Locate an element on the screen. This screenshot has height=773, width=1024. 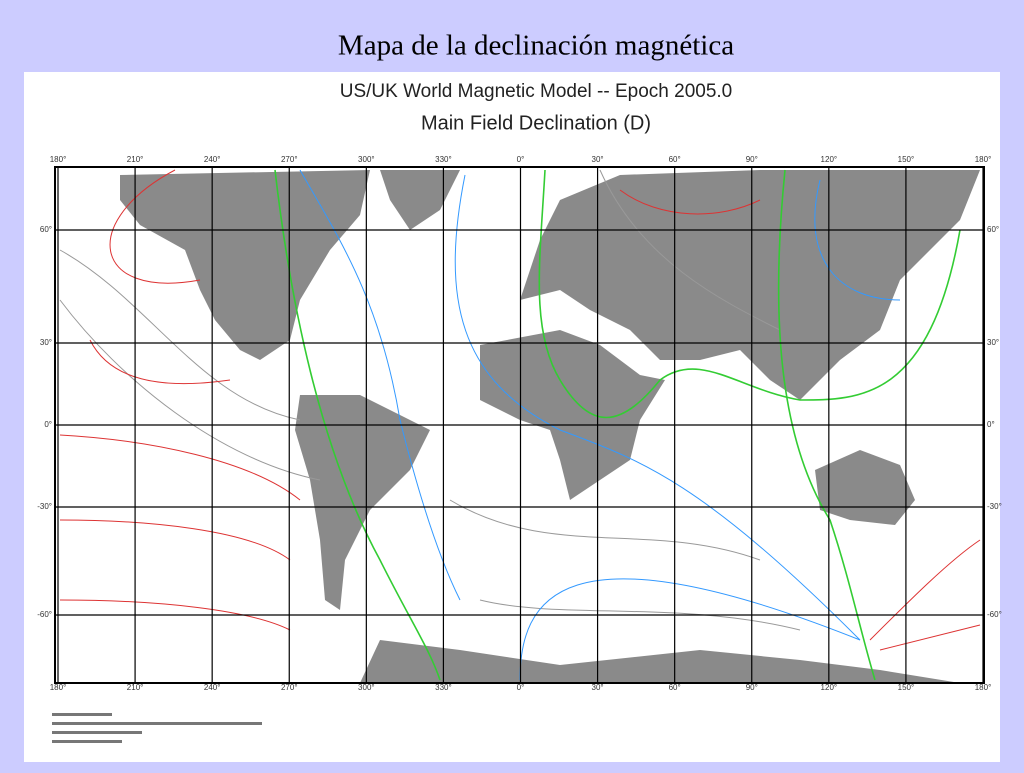
australia is located at coordinates (865, 487).